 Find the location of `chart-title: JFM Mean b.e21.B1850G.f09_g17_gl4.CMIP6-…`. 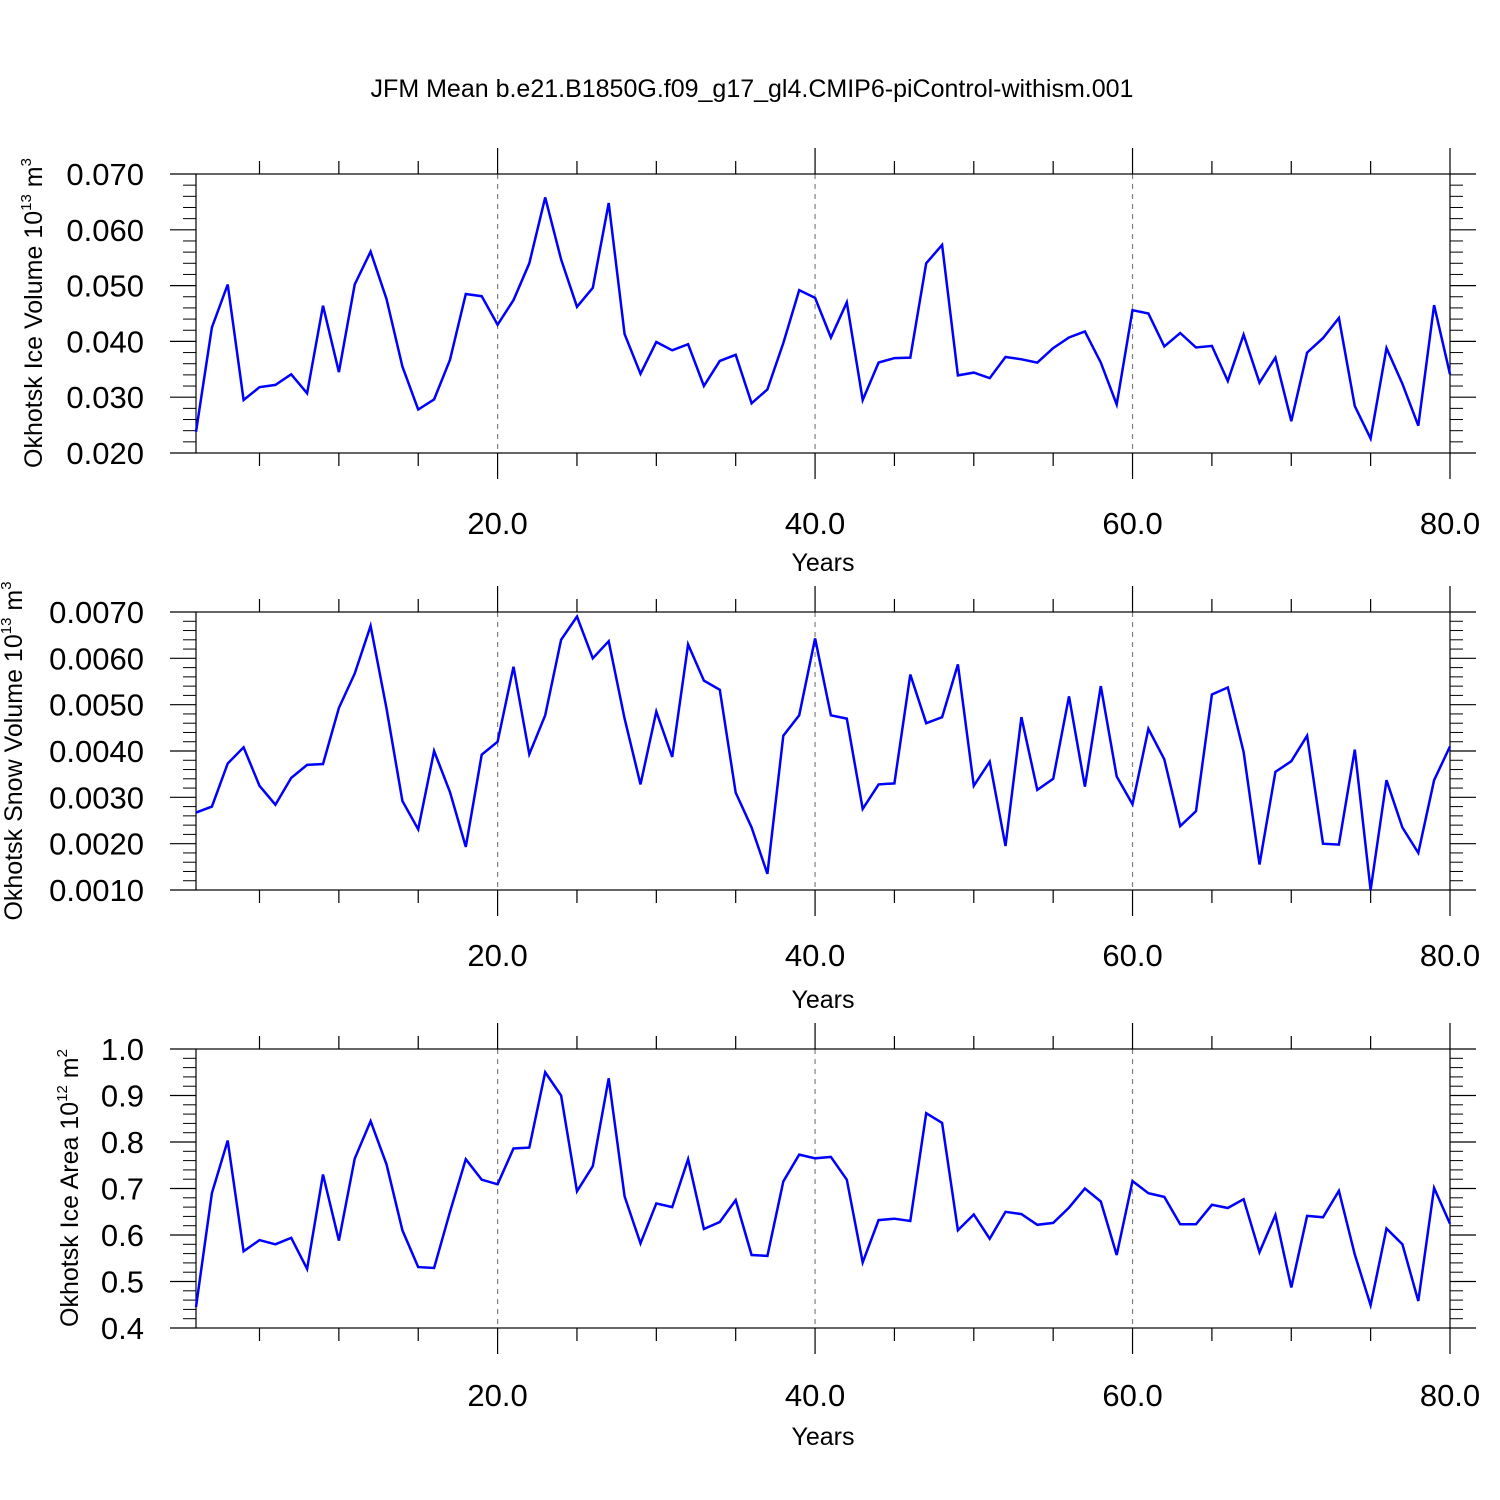

chart-title: JFM Mean b.e21.B1850G.f09_g17_gl4.CMIP6-… is located at coordinates (752, 89).